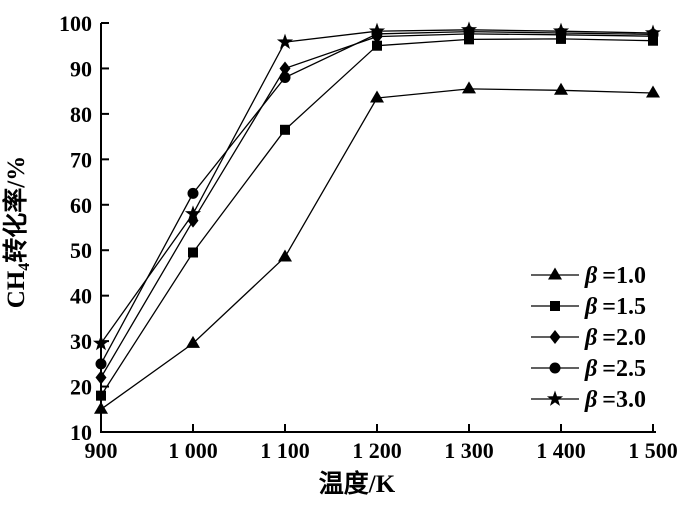  I want to click on x-tick-label: 1 400, so click(561, 450).